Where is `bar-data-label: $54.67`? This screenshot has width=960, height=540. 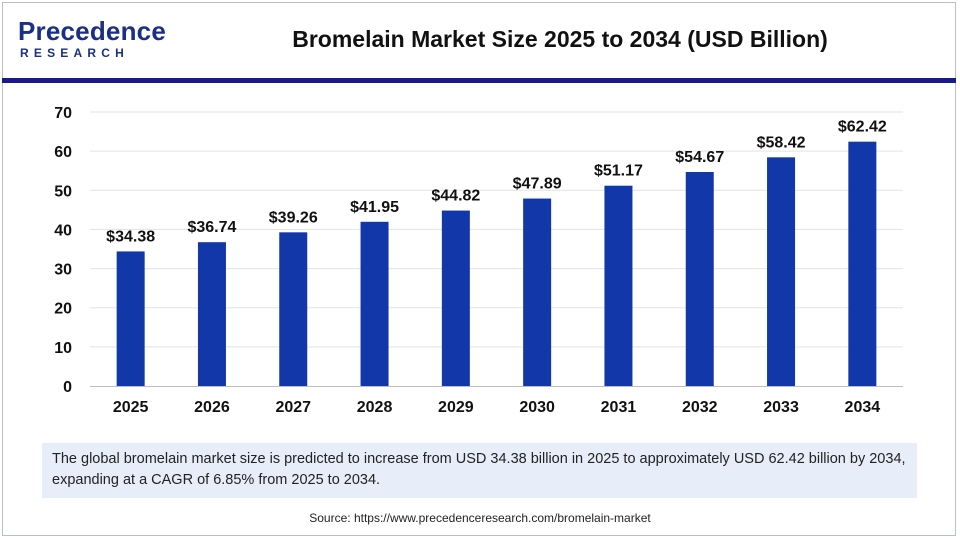
bar-data-label: $54.67 is located at coordinates (699, 157).